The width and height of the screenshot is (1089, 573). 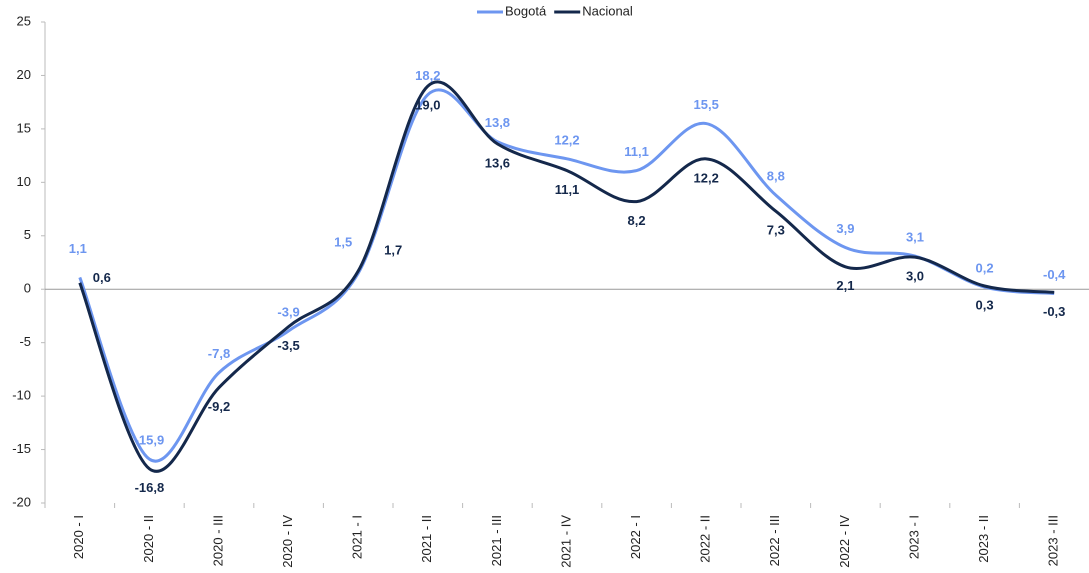 I want to click on y-tick-label: -15, so click(x=21, y=448).